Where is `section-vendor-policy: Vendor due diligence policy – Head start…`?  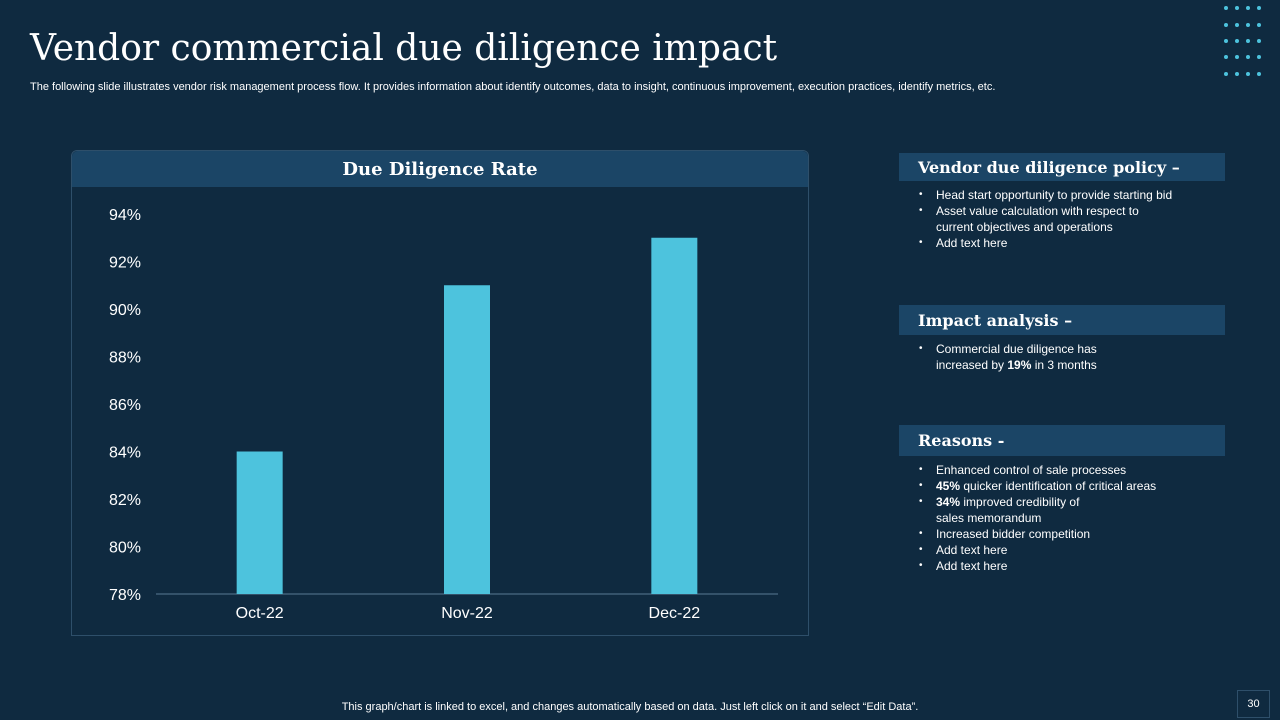 section-vendor-policy: Vendor due diligence policy – Head start… is located at coordinates (1062, 202).